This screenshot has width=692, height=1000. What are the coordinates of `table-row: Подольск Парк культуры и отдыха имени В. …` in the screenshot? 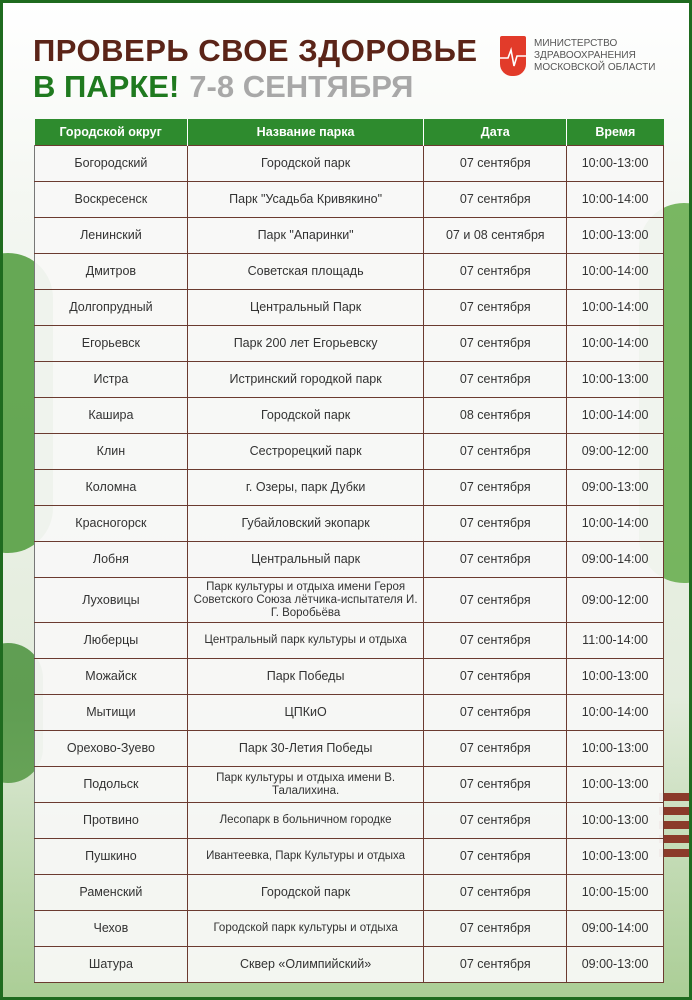 It's located at (349, 784).